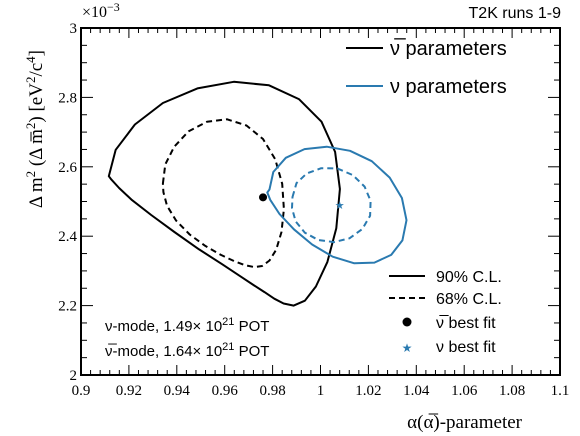 The image size is (580, 436). What do you see at coordinates (448, 87) in the screenshot?
I see `legend-nu-label: ν parameters` at bounding box center [448, 87].